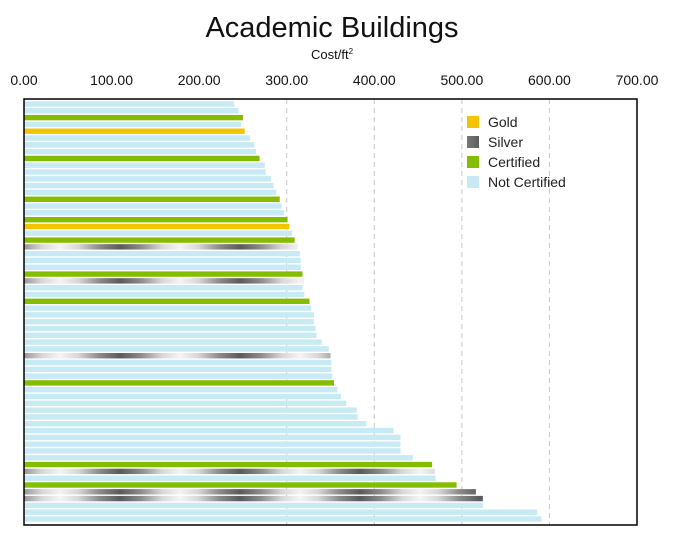 The height and width of the screenshot is (539, 680). I want to click on x-tick-label: 500.00, so click(461, 80).